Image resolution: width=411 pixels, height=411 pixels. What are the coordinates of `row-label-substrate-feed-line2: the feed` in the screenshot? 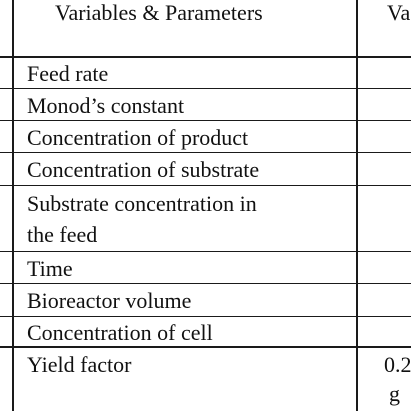 It's located at (62, 234).